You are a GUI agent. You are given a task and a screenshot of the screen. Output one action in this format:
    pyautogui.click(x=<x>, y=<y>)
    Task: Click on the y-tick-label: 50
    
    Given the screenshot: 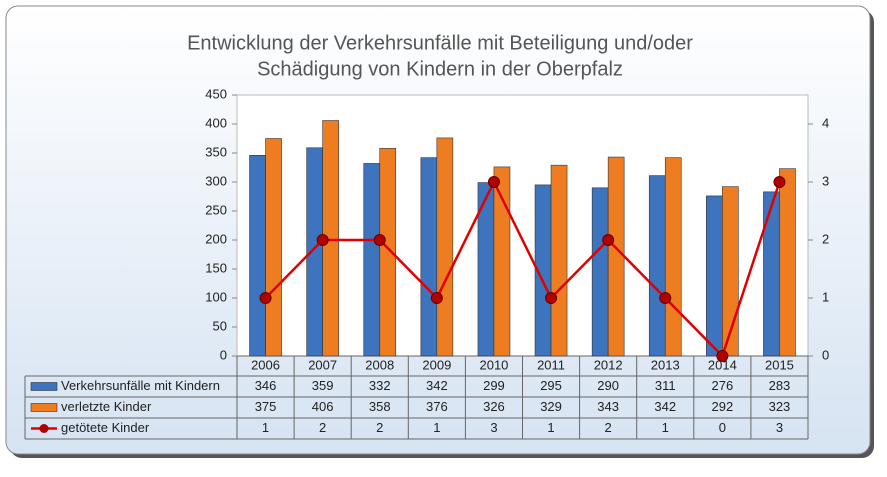 What is the action you would take?
    pyautogui.click(x=220, y=325)
    